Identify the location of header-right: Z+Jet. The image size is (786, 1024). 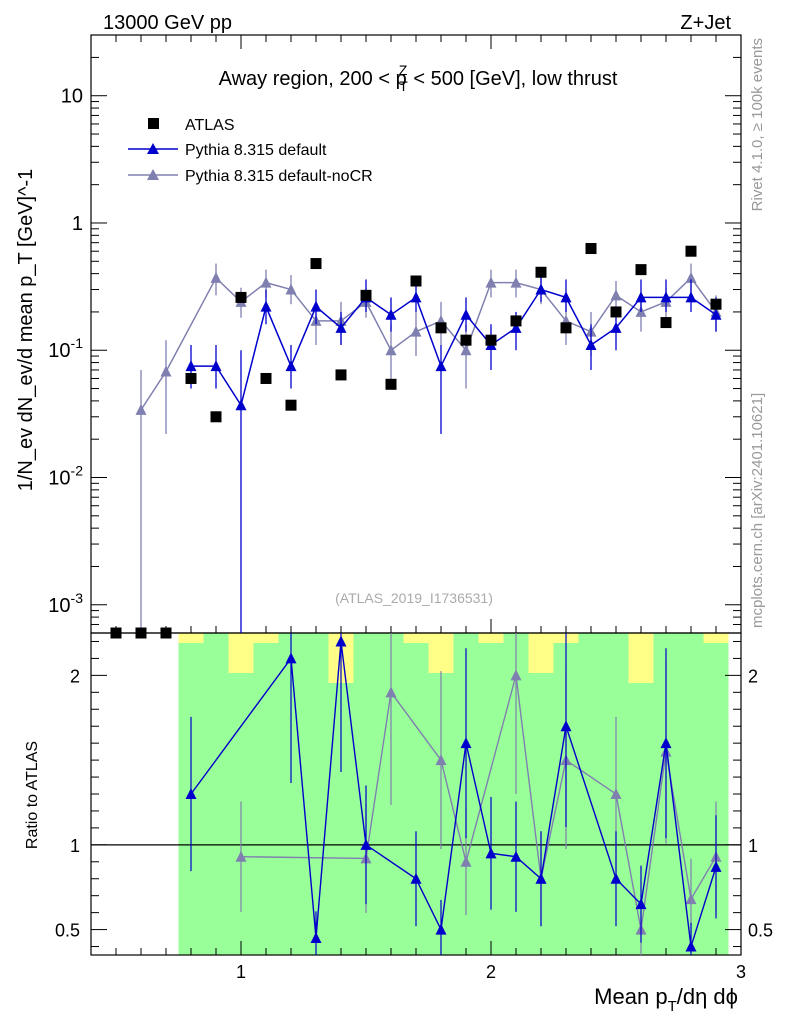
(705, 23).